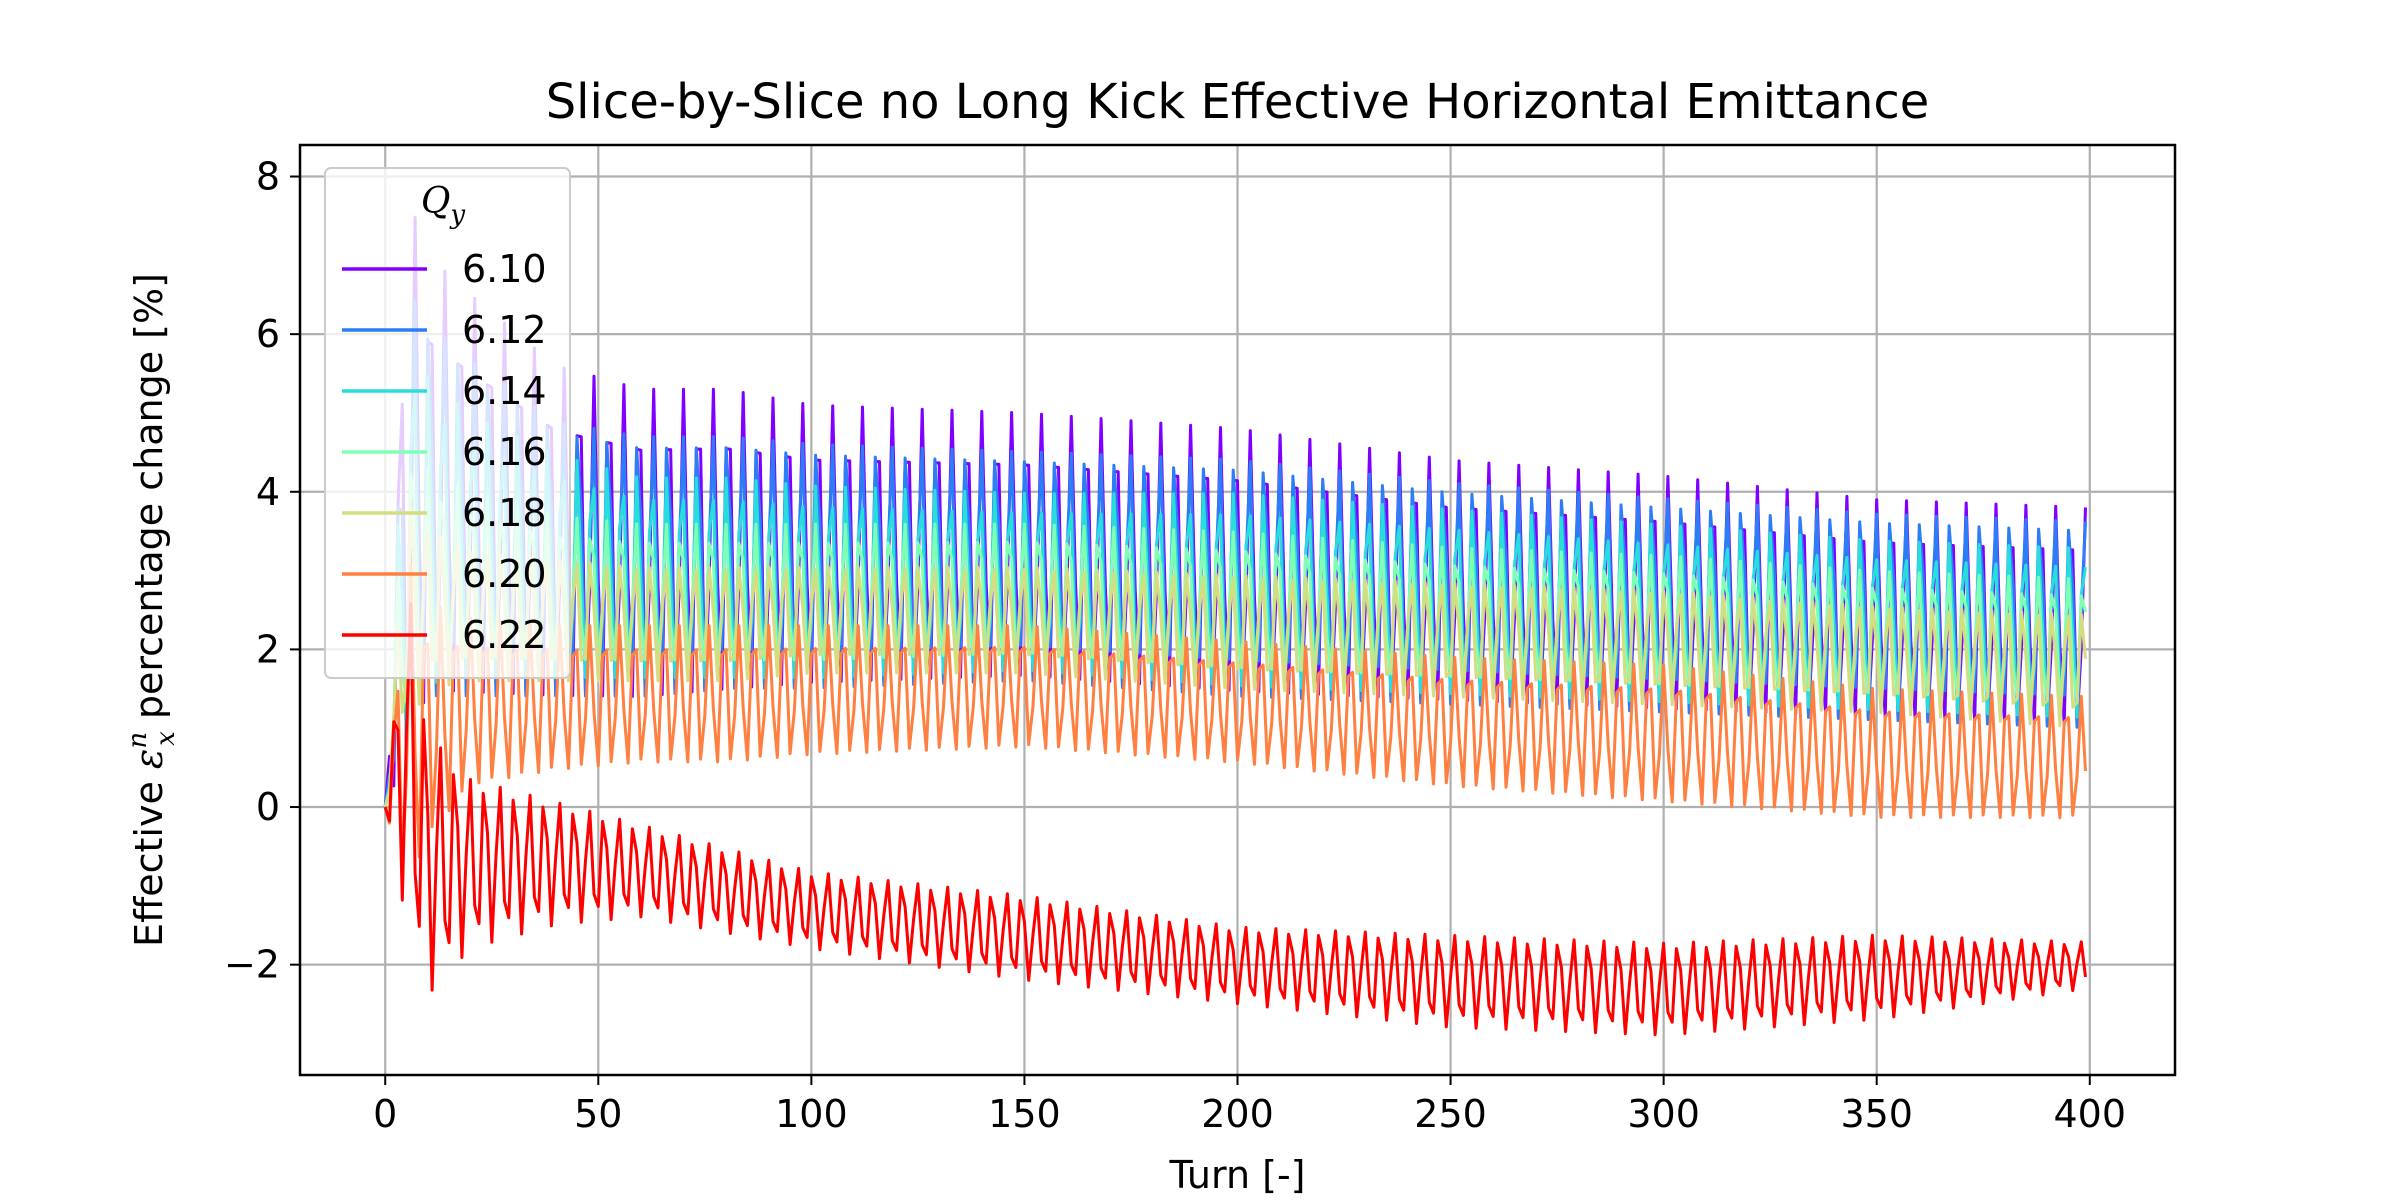 Image resolution: width=2400 pixels, height=1200 pixels. Describe the element at coordinates (149, 759) in the screenshot. I see `y-axis-label-symbol: ε` at that location.